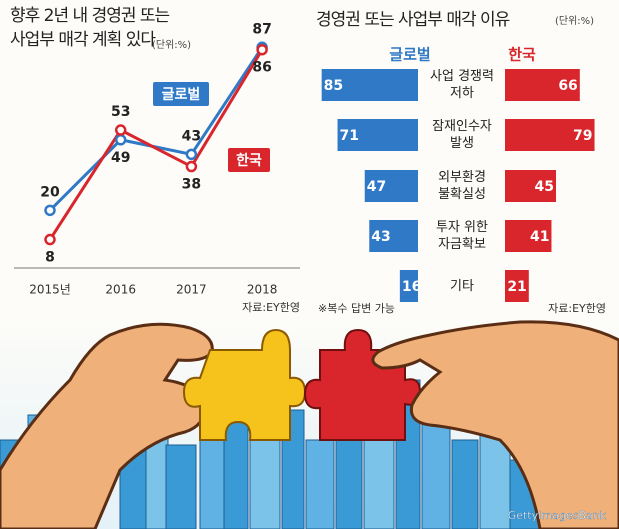  What do you see at coordinates (244, 384) in the screenshot?
I see `yellow-puzzle` at bounding box center [244, 384].